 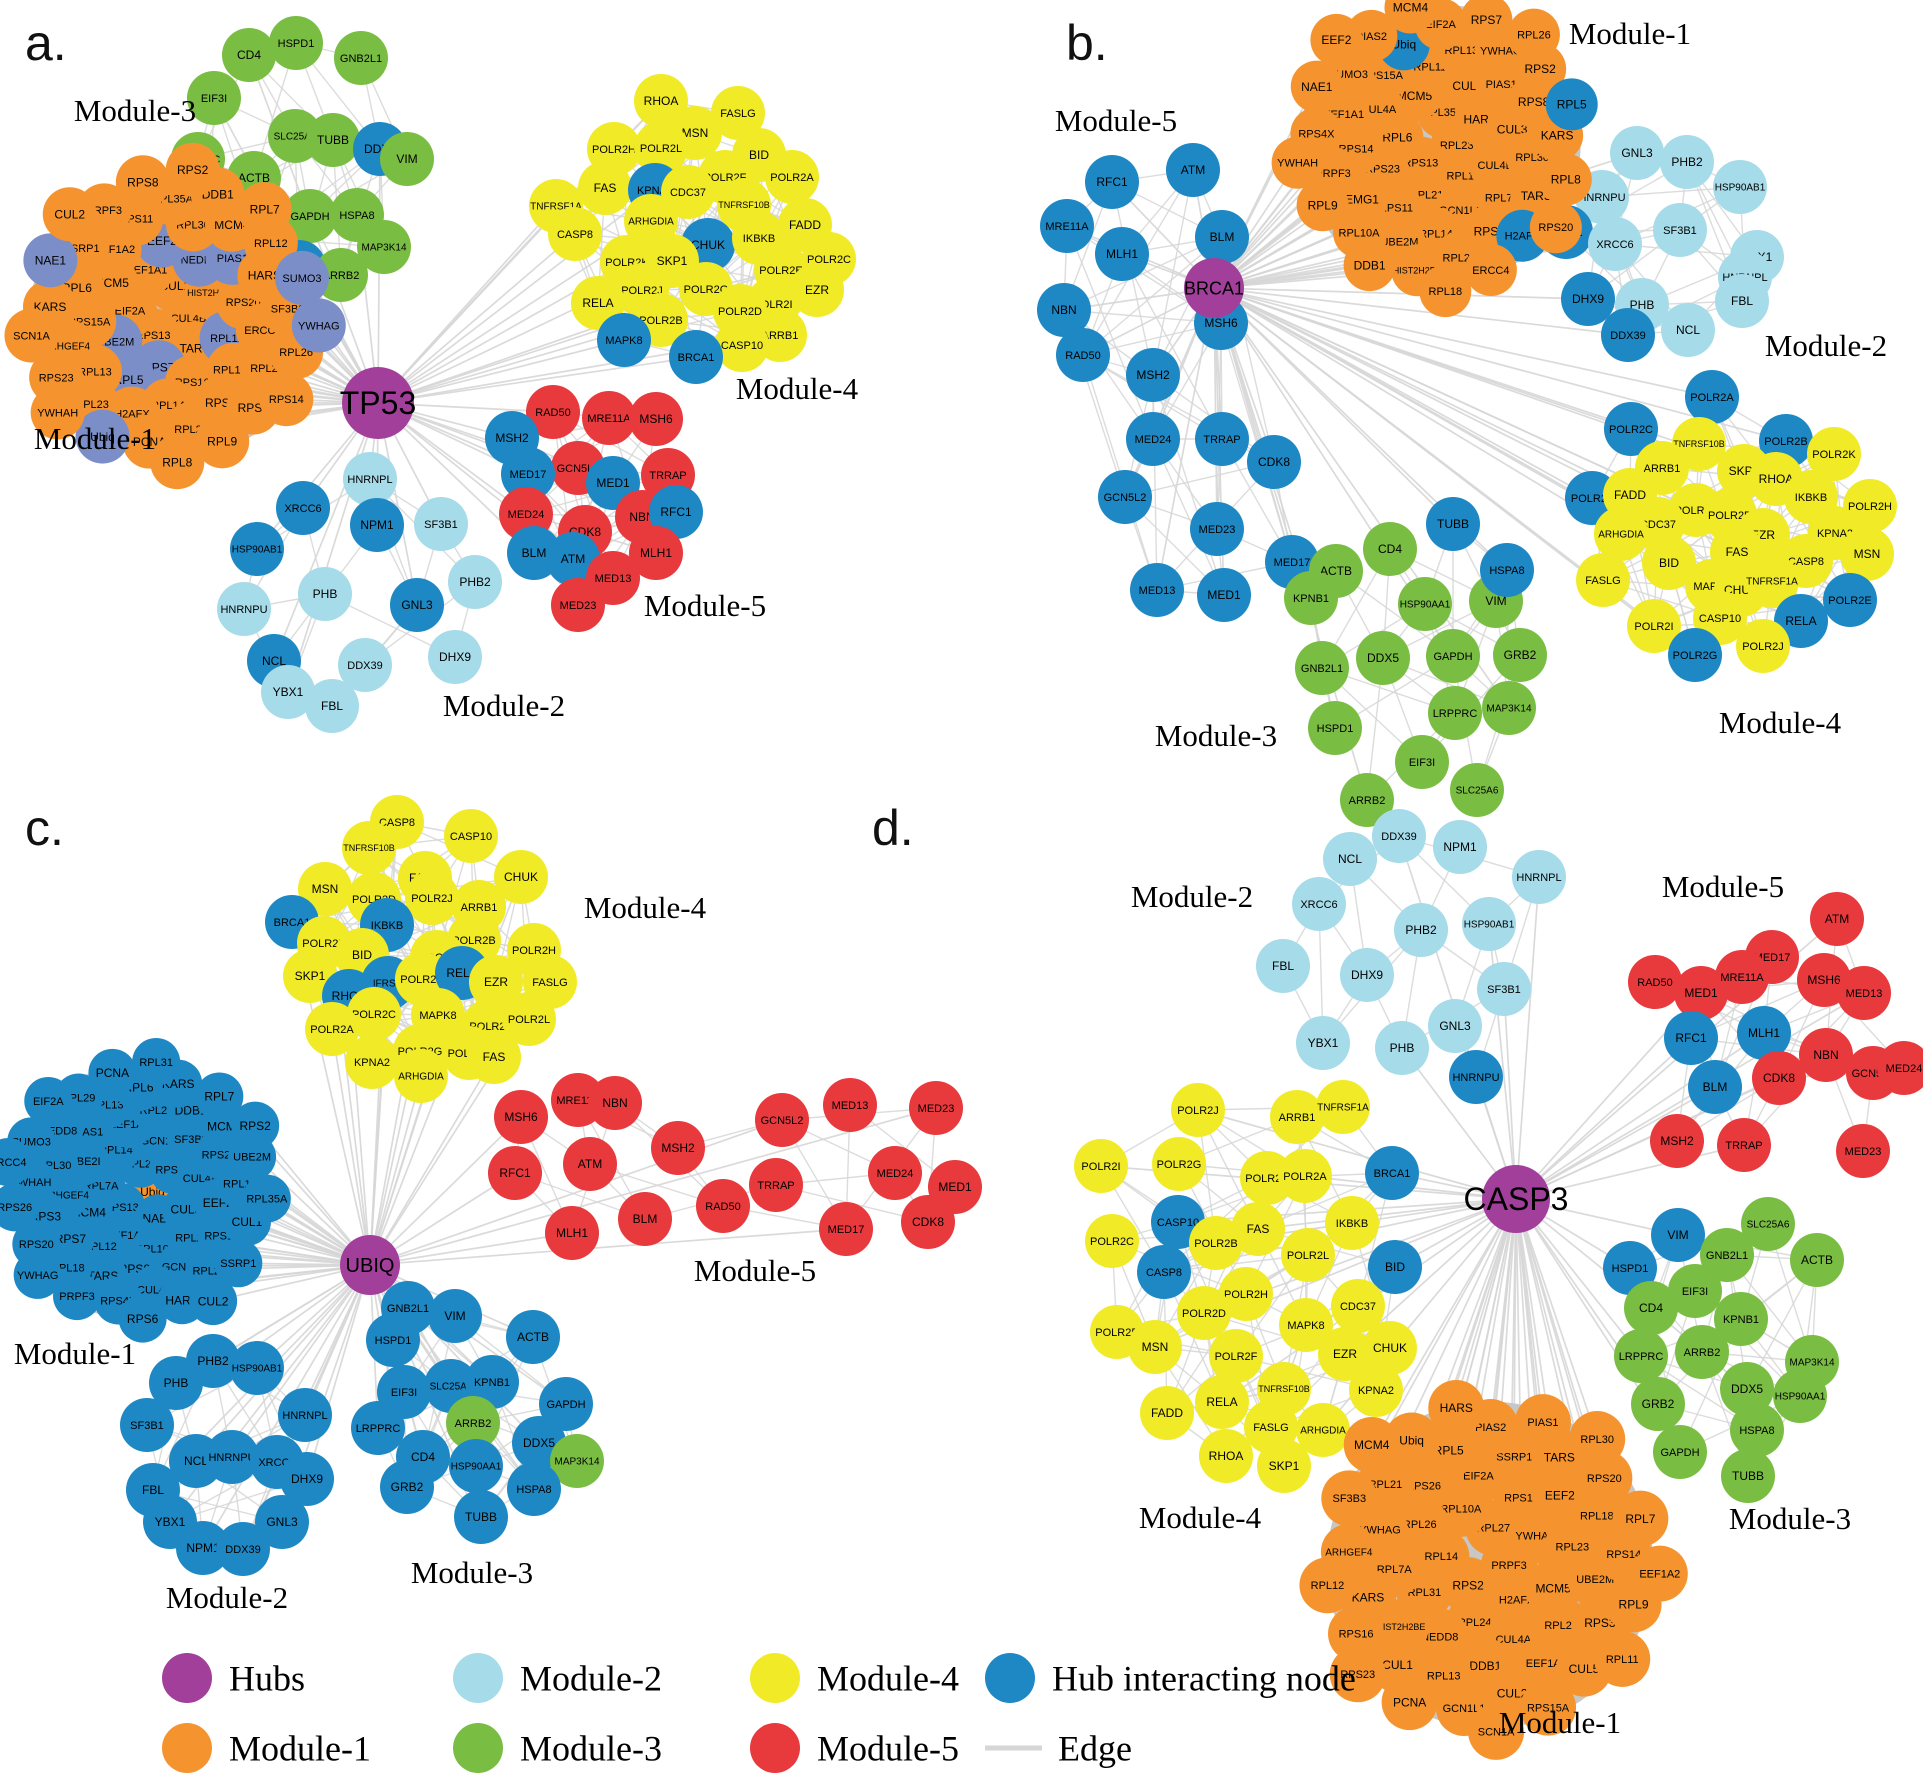 I want to click on node-atm: ATM, so click(x=573, y=559).